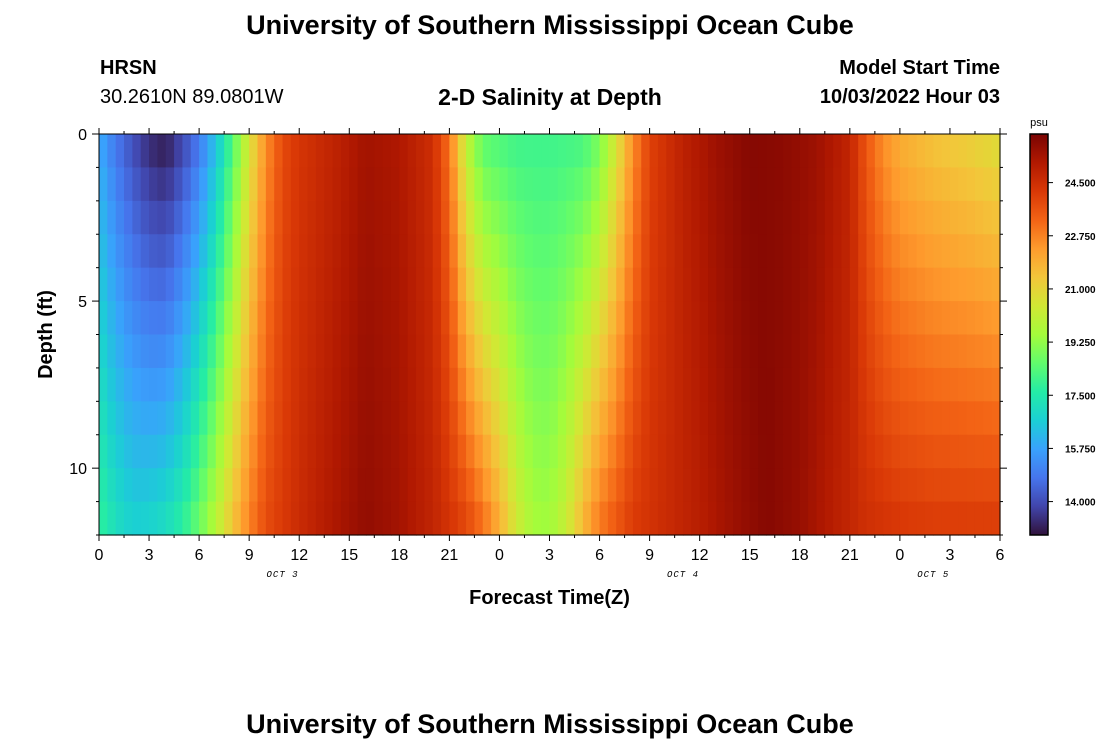 The image size is (1100, 750). Describe the element at coordinates (46, 334) in the screenshot. I see `y-axis-label: Depth (ft)` at that location.